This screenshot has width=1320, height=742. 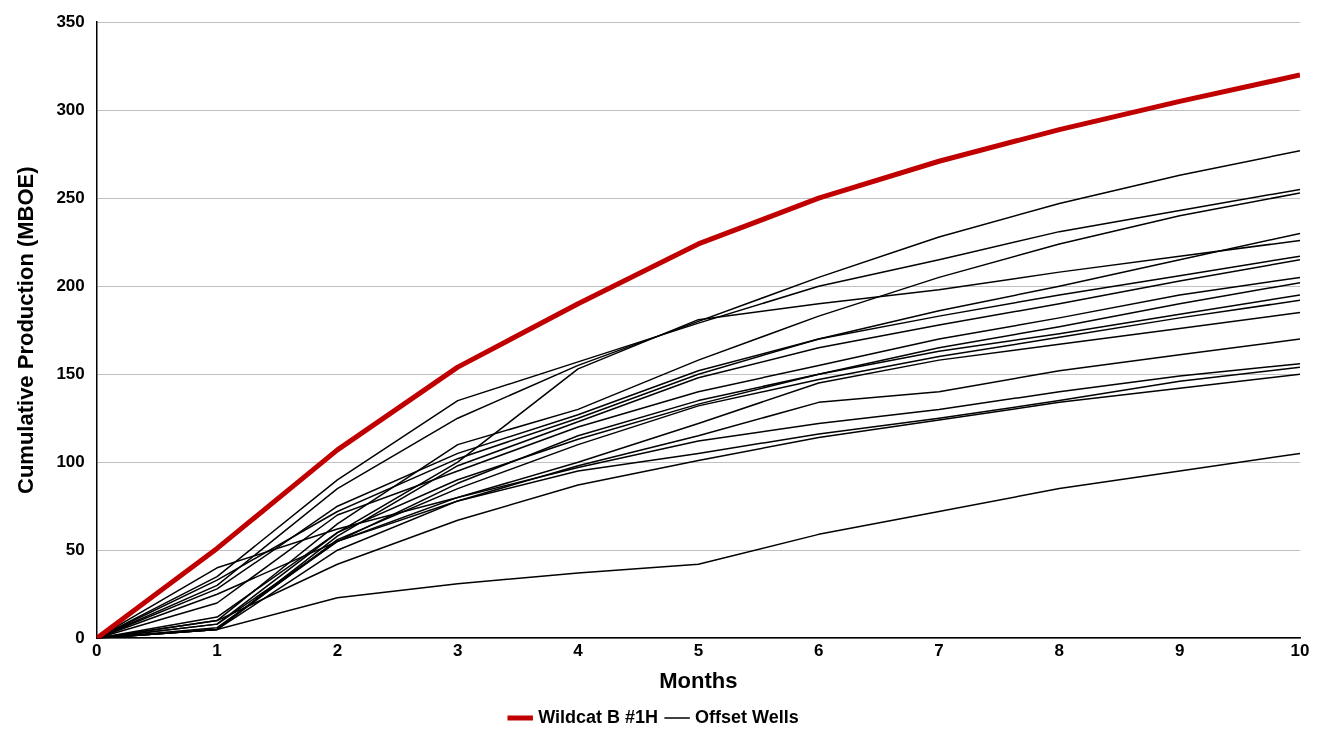 I want to click on legend-label: Wildcat B #1H, so click(x=598, y=716).